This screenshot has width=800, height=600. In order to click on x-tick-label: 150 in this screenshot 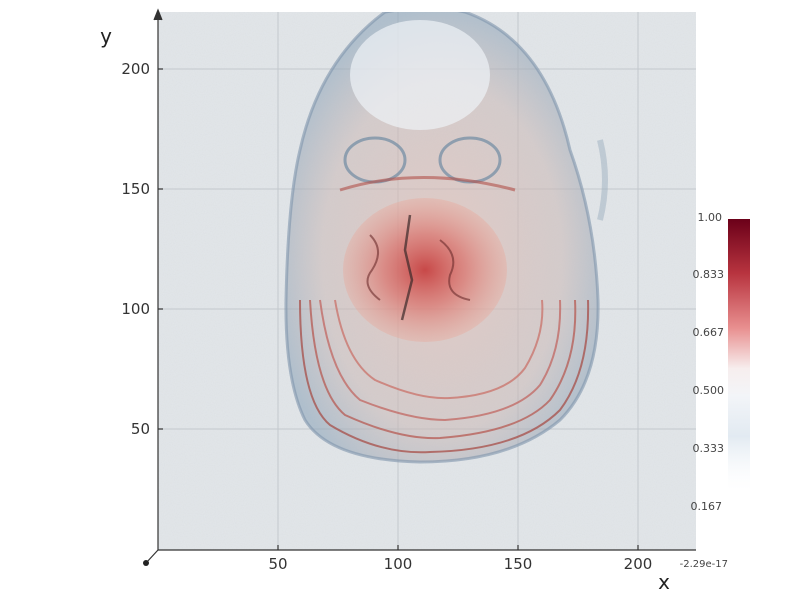, I will do `click(518, 564)`.